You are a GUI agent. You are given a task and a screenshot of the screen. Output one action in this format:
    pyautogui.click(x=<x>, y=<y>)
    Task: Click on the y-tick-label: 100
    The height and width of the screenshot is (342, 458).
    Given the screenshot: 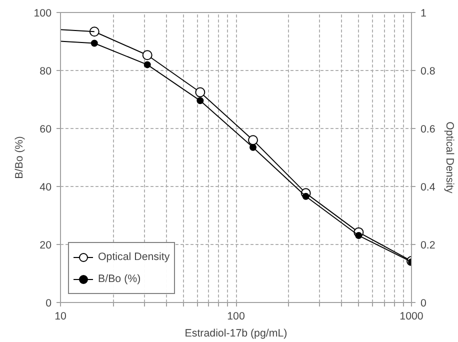 What is the action you would take?
    pyautogui.click(x=43, y=14)
    